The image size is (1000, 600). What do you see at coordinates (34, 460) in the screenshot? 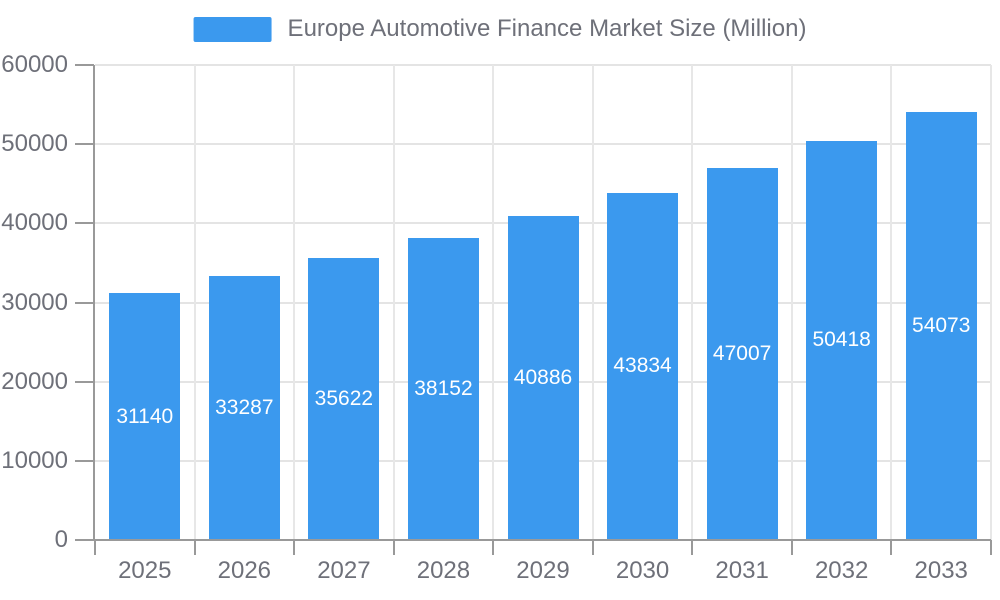
I see `y-tick-label: 10000` at bounding box center [34, 460].